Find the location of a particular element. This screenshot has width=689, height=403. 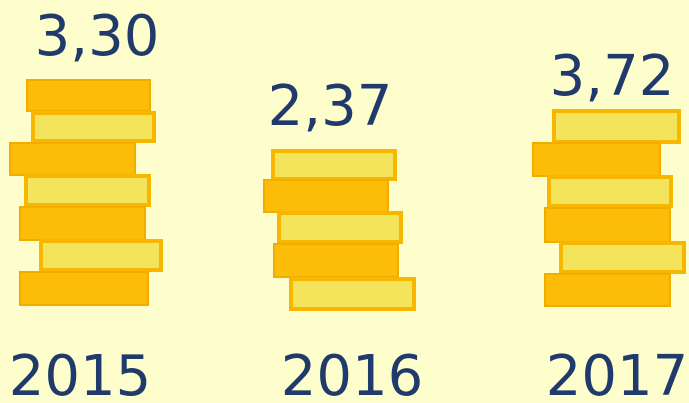

value-label: 2,37 is located at coordinates (330, 106).